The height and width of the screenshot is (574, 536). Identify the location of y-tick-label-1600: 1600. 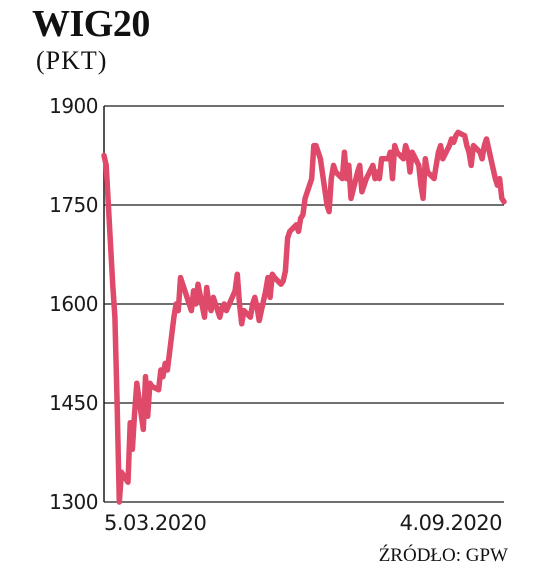
(73, 304).